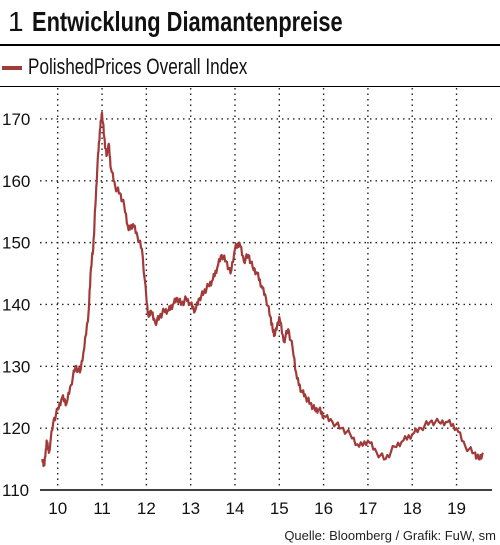 This screenshot has width=500, height=545. I want to click on x-tick-label: 14, so click(235, 508).